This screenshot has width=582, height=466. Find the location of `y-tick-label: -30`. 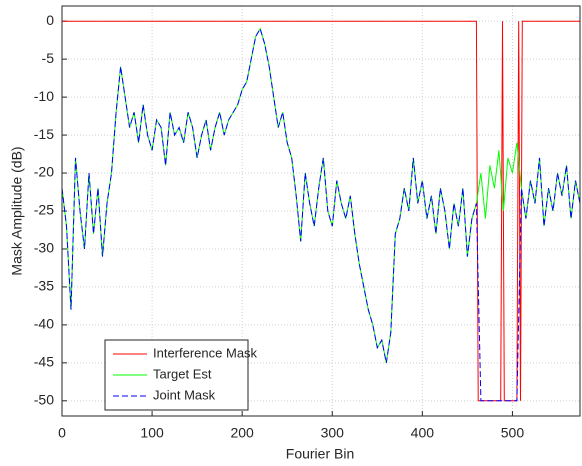

y-tick-label: -30 is located at coordinates (44, 248).